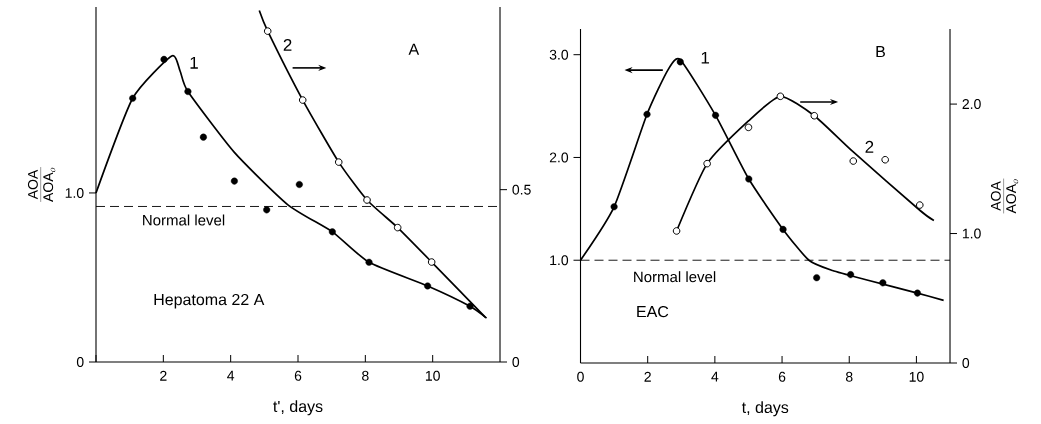  Describe the element at coordinates (414, 49) in the screenshot. I see `annotation: A` at that location.